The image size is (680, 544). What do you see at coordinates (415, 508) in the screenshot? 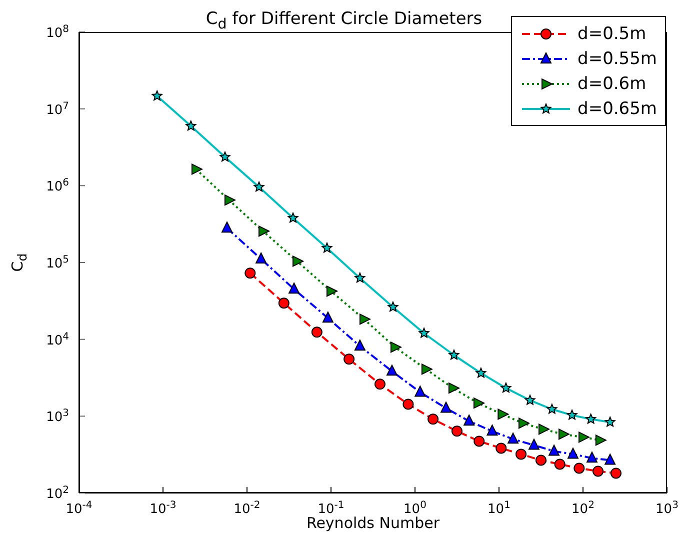
I see `x-tick-label: 10$^{0}$` at bounding box center [415, 508].